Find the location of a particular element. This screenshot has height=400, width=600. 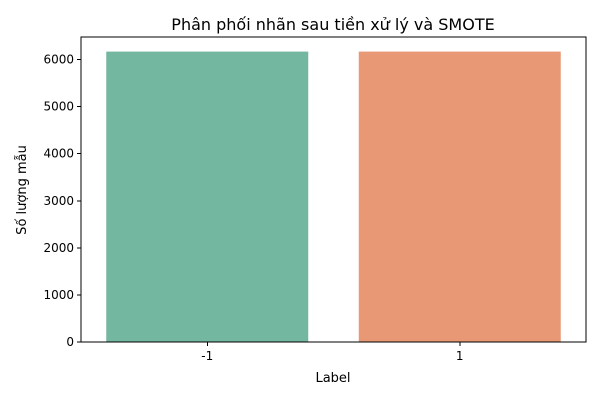

y-tick-label: 6000 is located at coordinates (58, 60).